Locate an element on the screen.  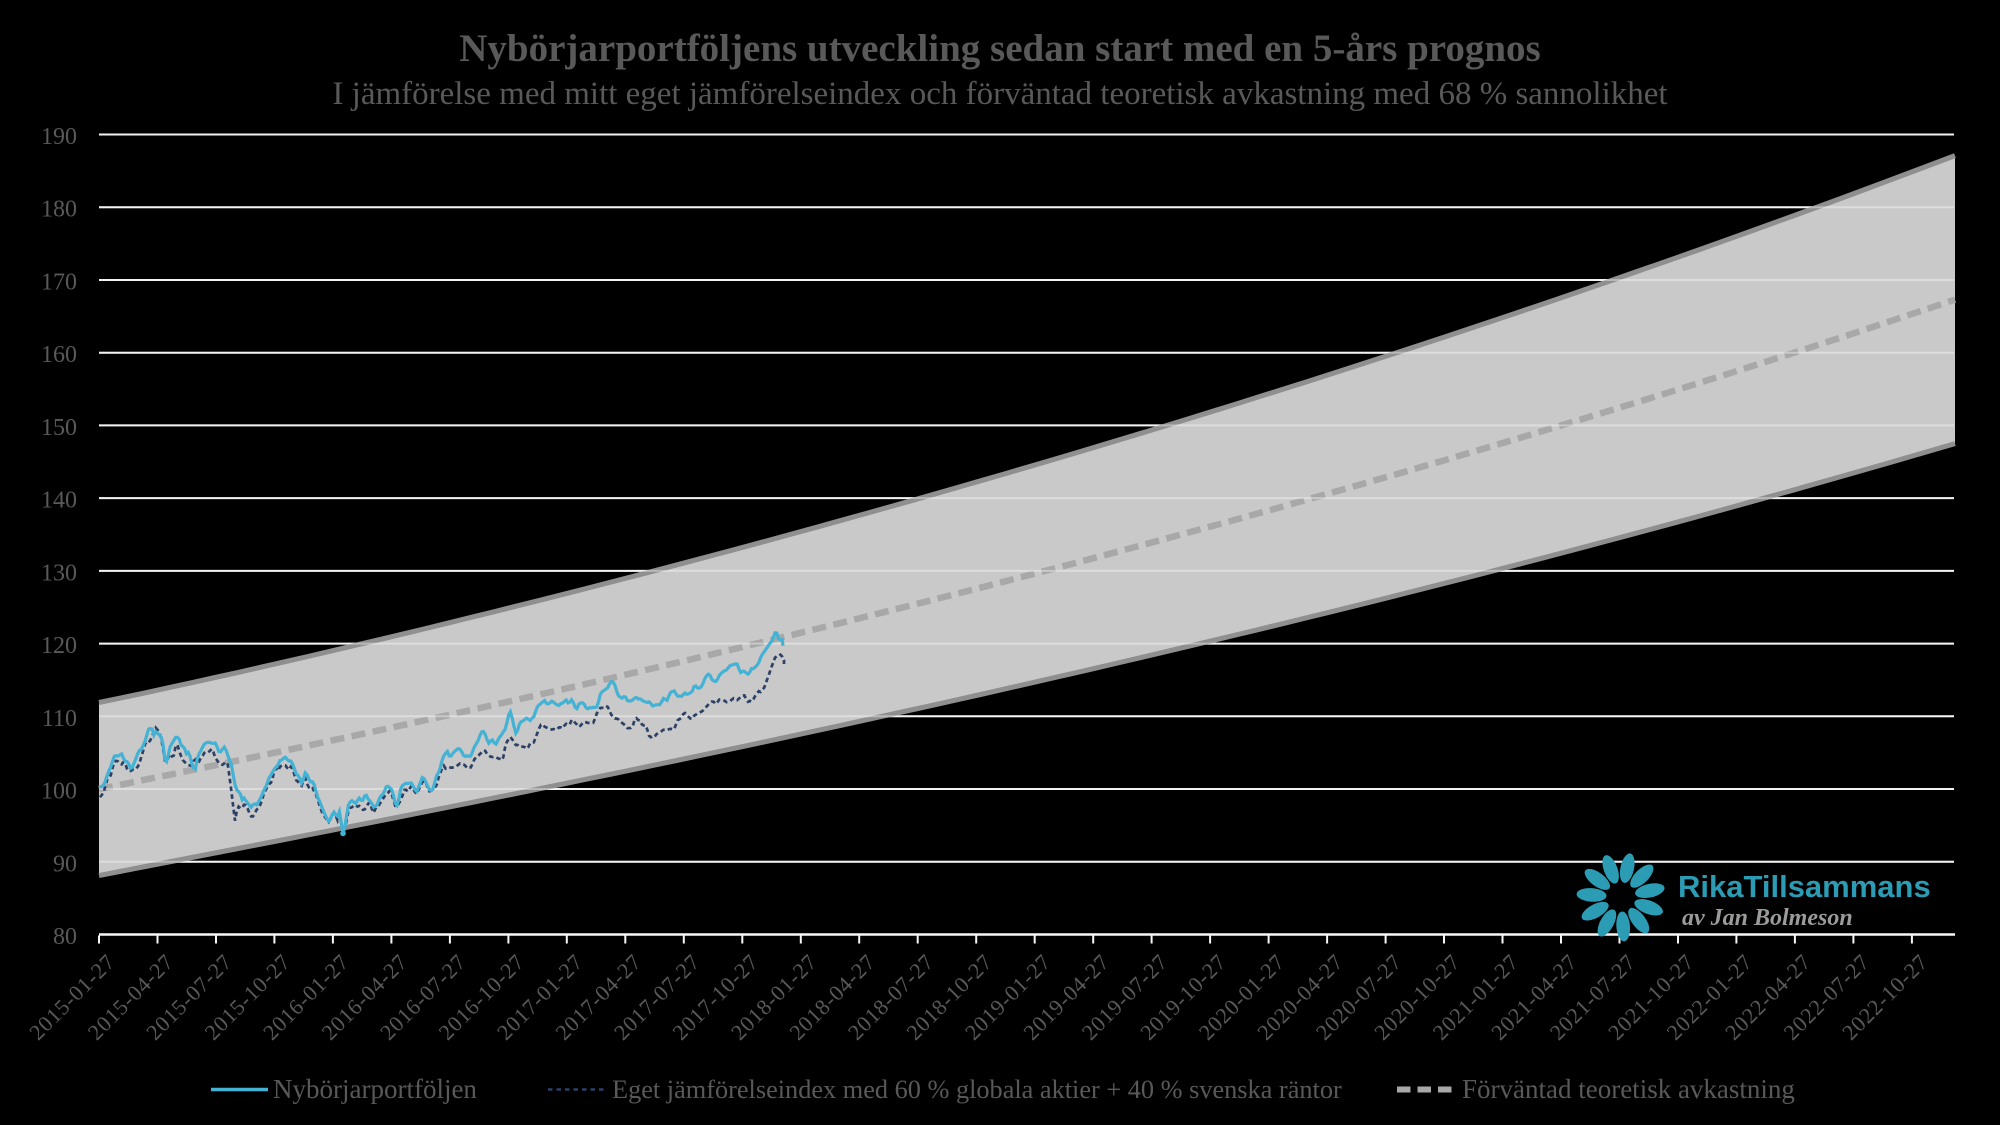
svg-text: 120 is located at coordinates (59, 646).